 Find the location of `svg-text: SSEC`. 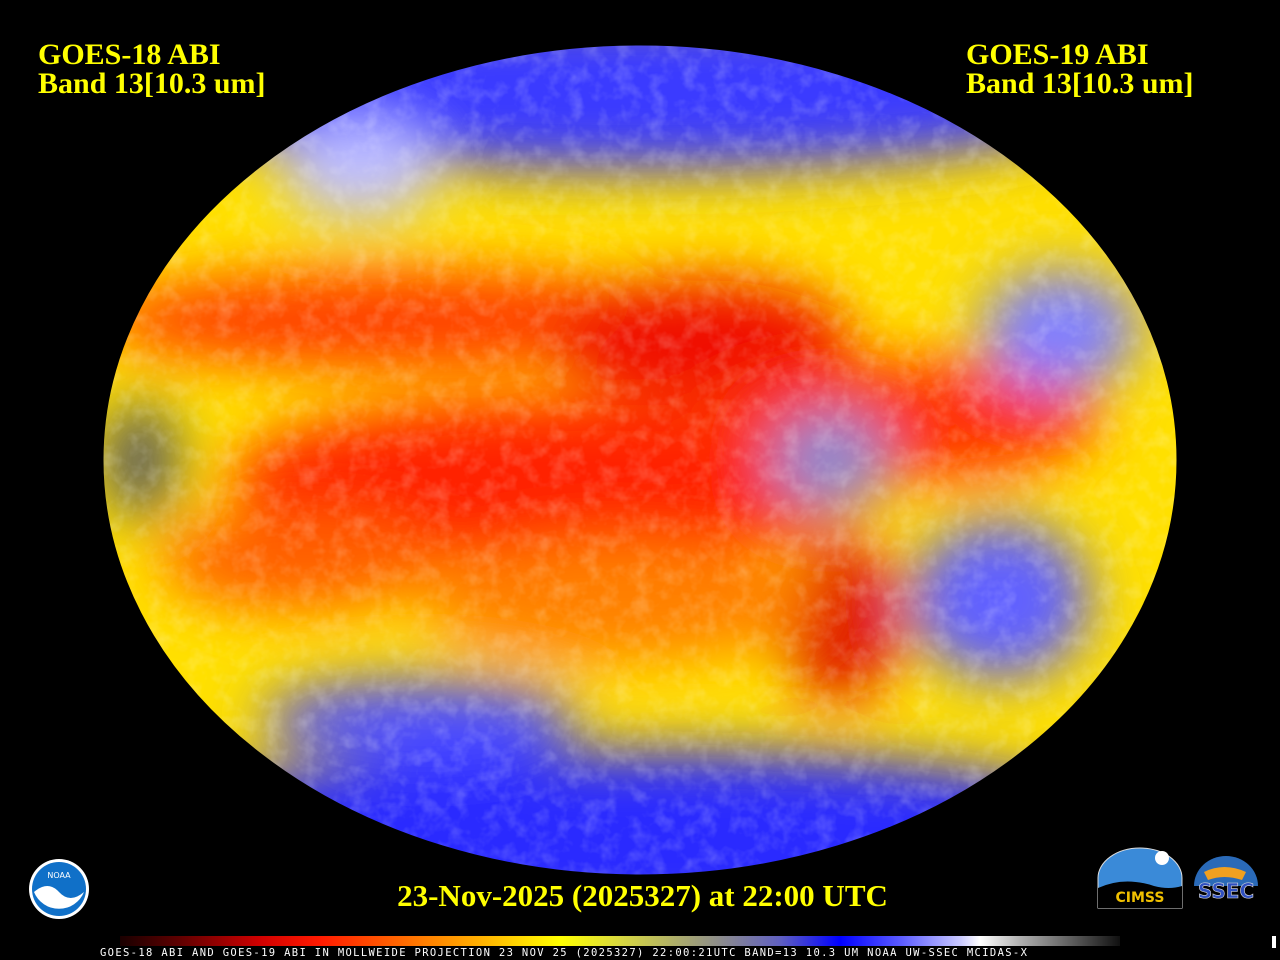

svg-text: SSEC is located at coordinates (1226, 891).